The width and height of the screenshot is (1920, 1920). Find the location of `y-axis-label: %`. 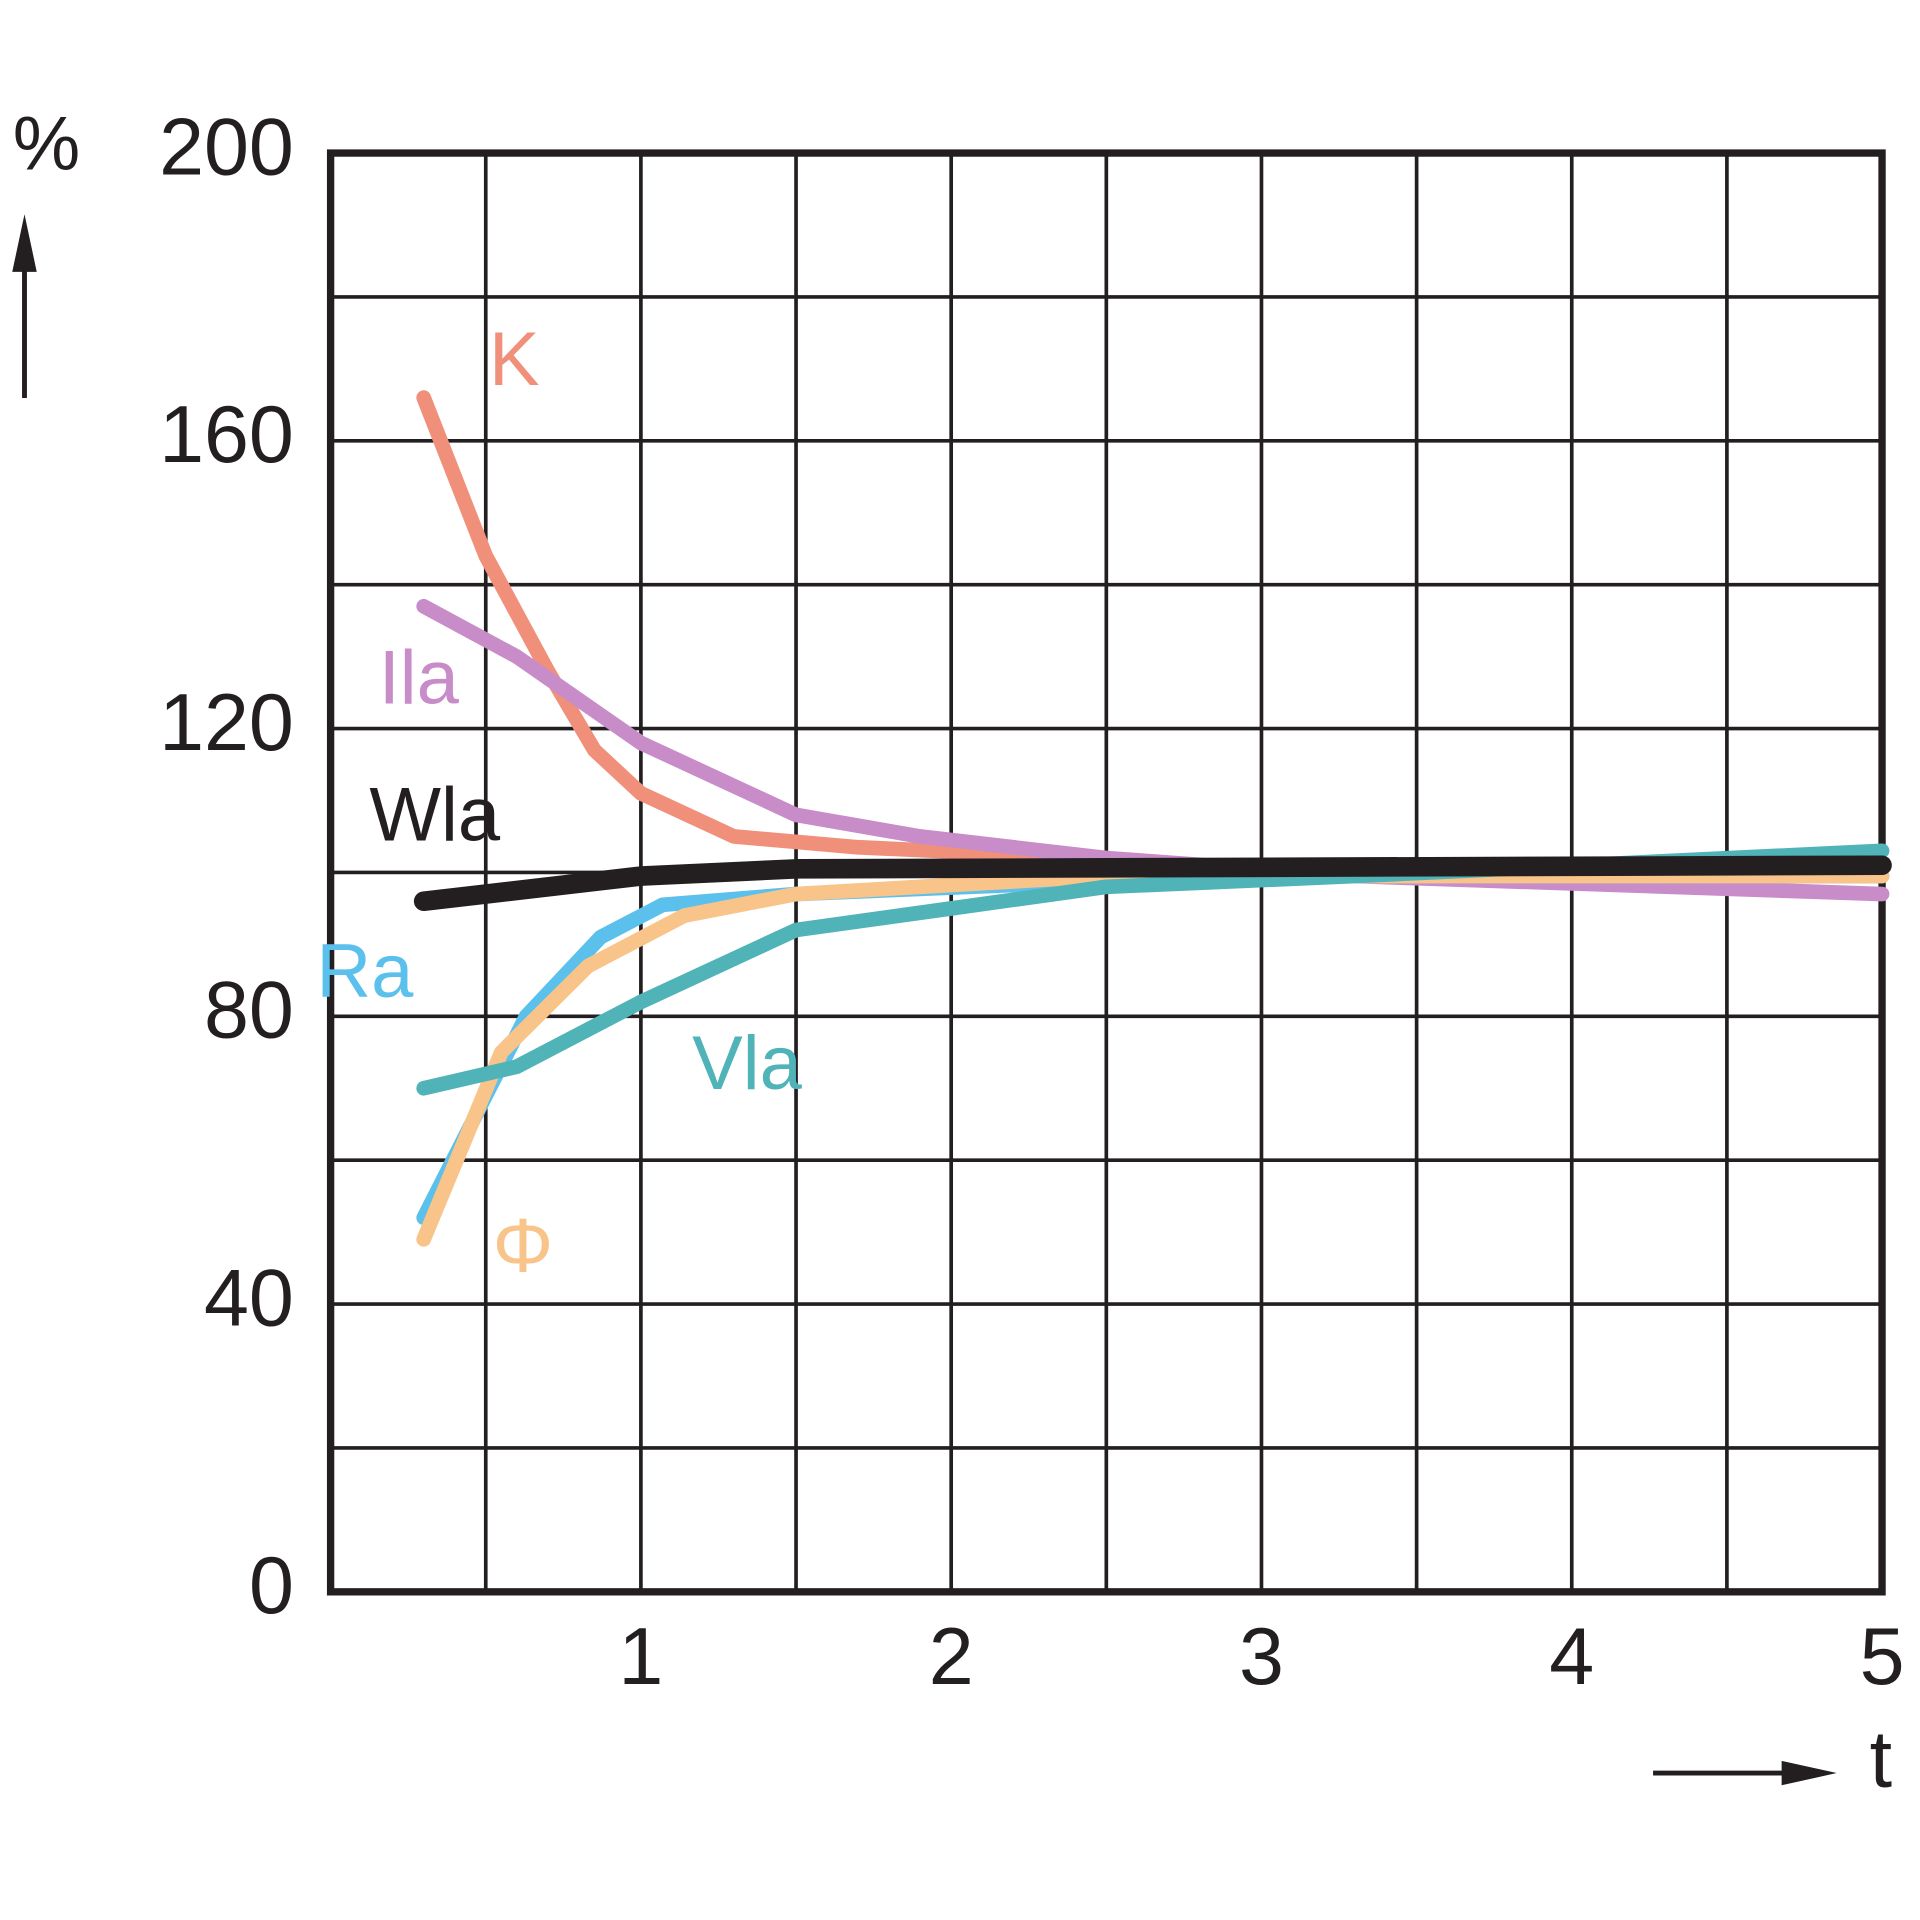

y-axis-label: % is located at coordinates (46, 143).